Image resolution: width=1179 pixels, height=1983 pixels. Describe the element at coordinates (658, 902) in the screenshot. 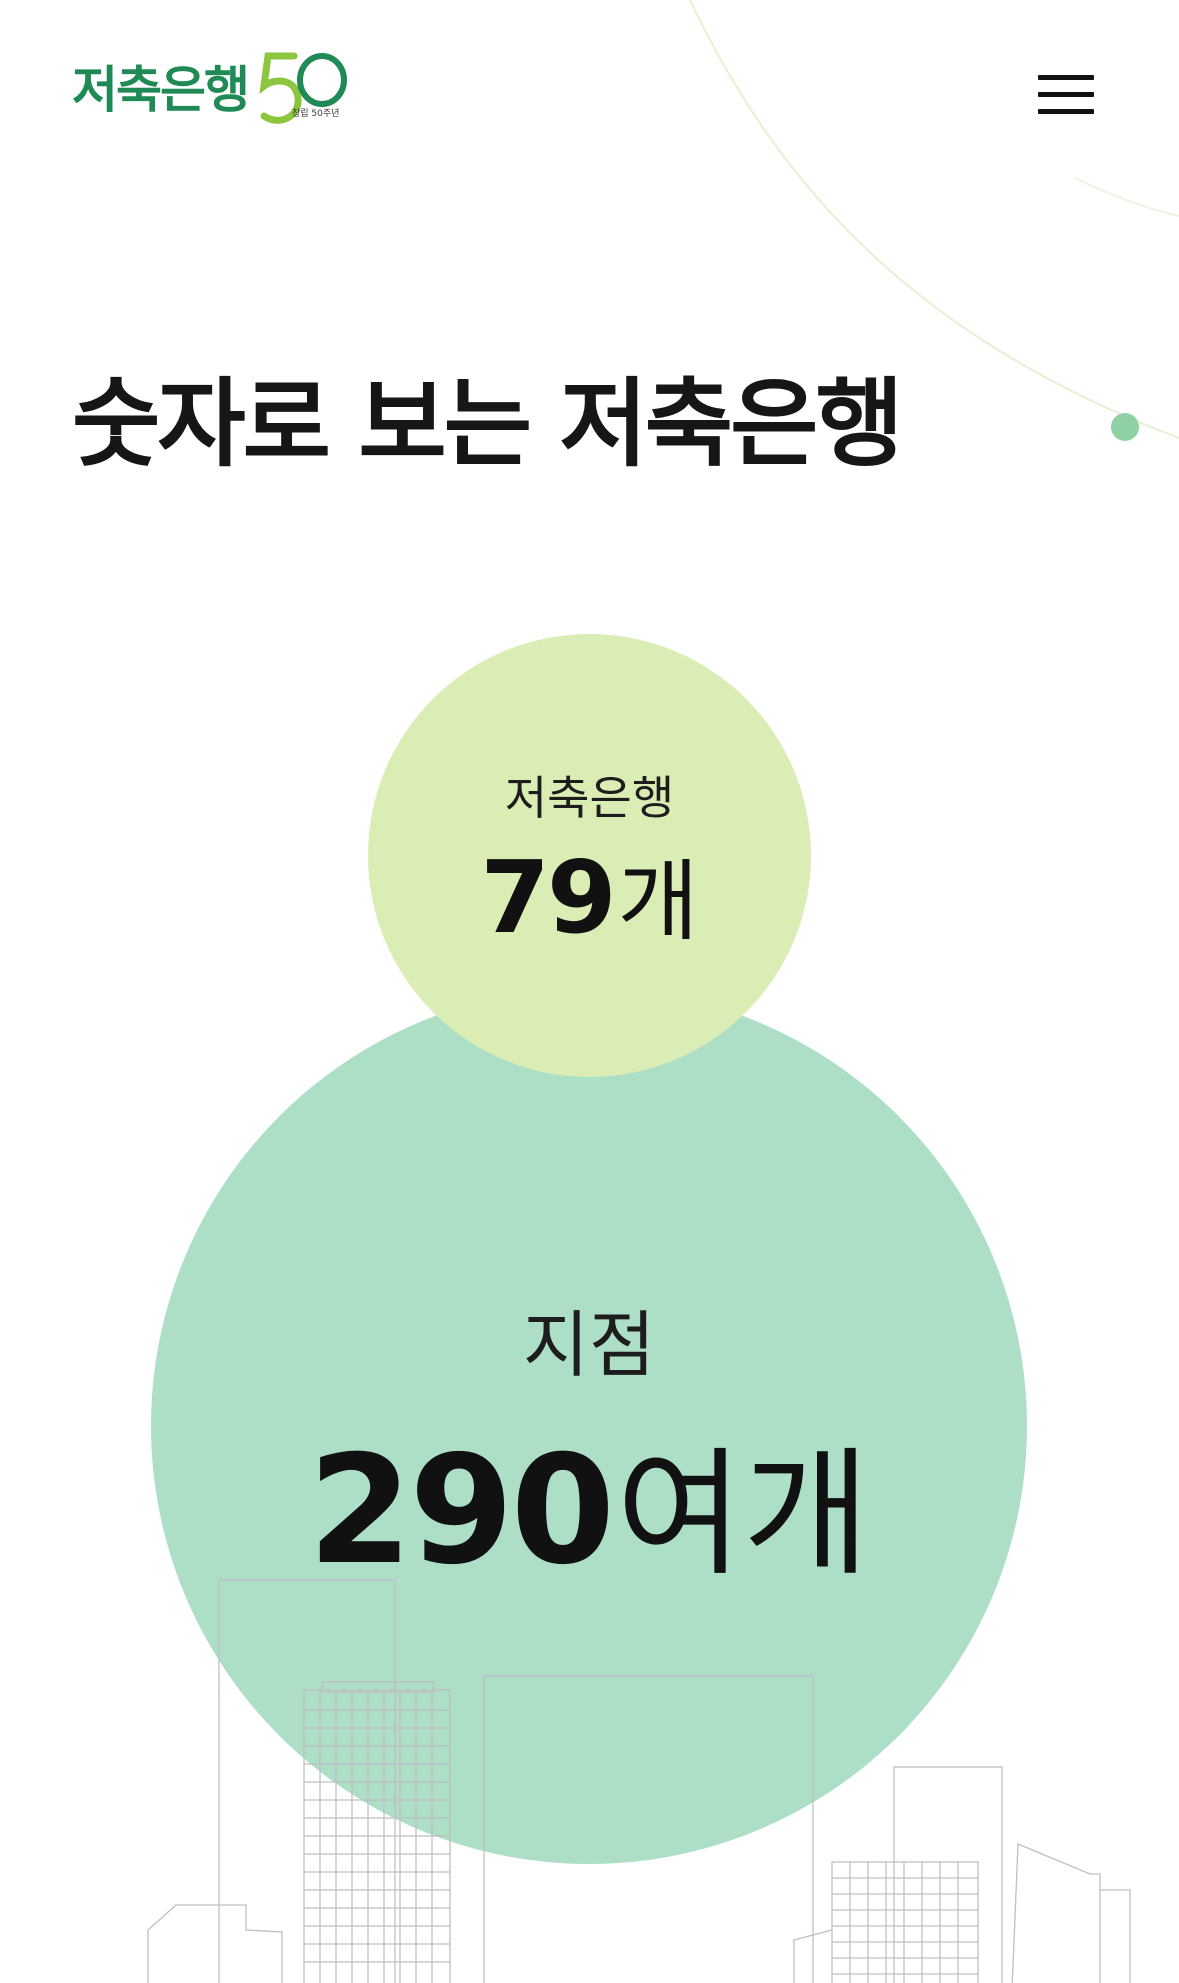

I see `banks-unit: 개` at that location.